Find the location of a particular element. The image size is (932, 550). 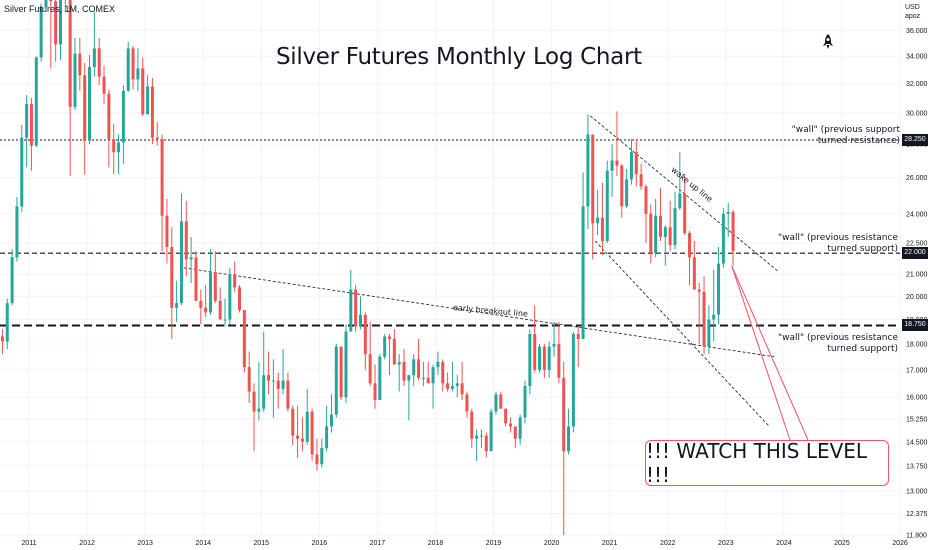

time-tick-label: 2021 is located at coordinates (610, 543).